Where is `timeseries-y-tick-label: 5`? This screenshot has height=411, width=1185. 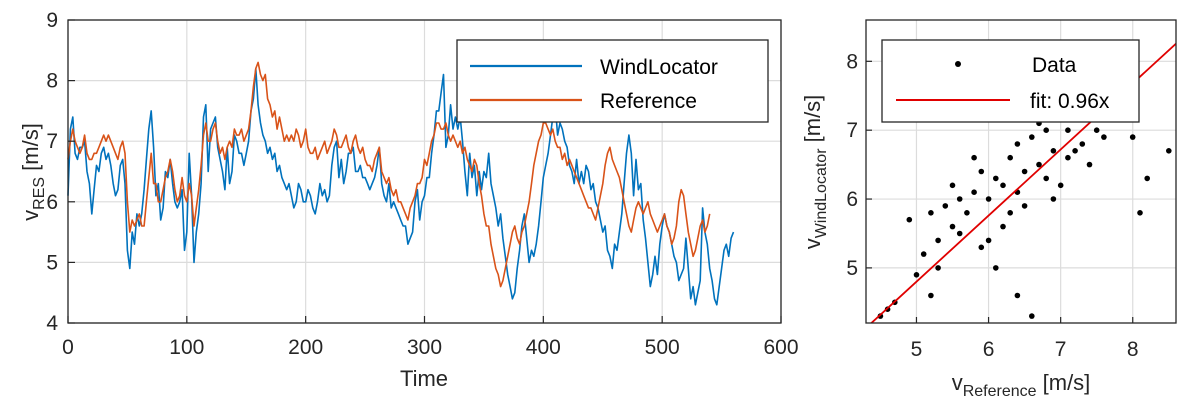 timeseries-y-tick-label: 5 is located at coordinates (52, 262).